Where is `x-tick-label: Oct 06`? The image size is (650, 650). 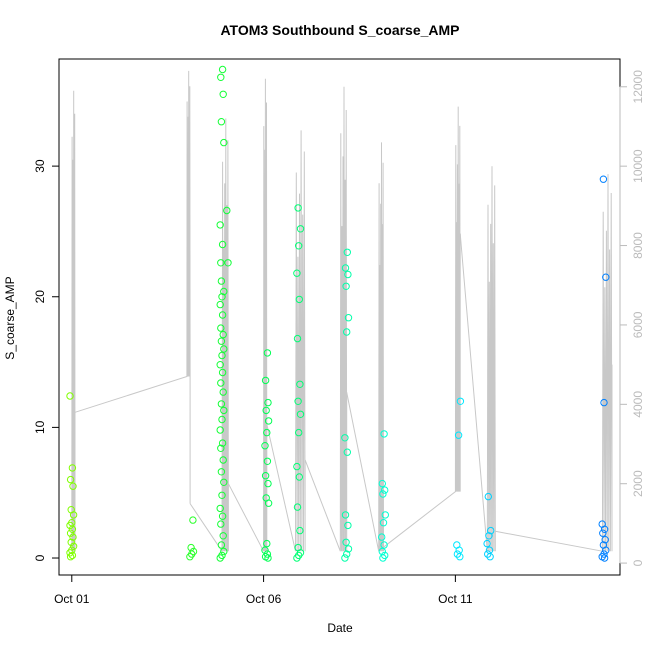 x-tick-label: Oct 06 is located at coordinates (264, 599).